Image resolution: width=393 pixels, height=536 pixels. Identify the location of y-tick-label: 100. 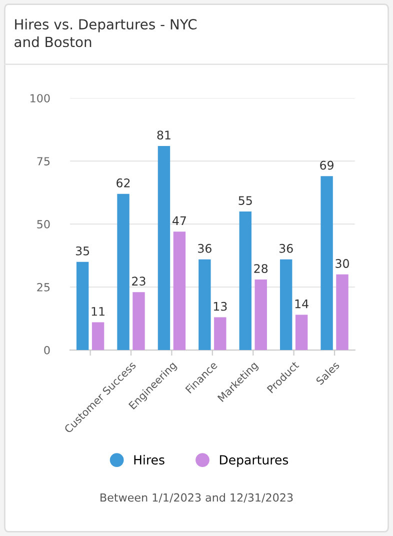
(40, 98).